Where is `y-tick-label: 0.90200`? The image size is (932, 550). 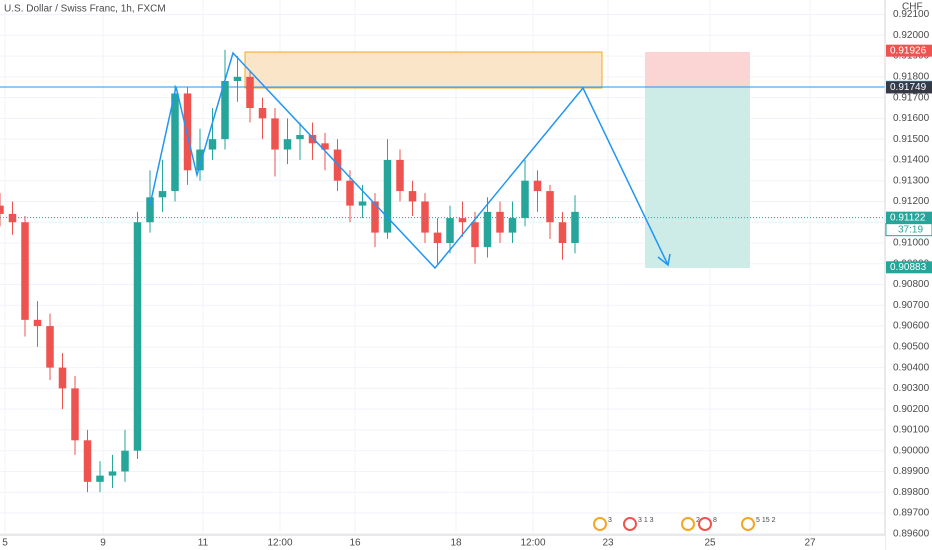
y-tick-label: 0.90200 is located at coordinates (911, 409).